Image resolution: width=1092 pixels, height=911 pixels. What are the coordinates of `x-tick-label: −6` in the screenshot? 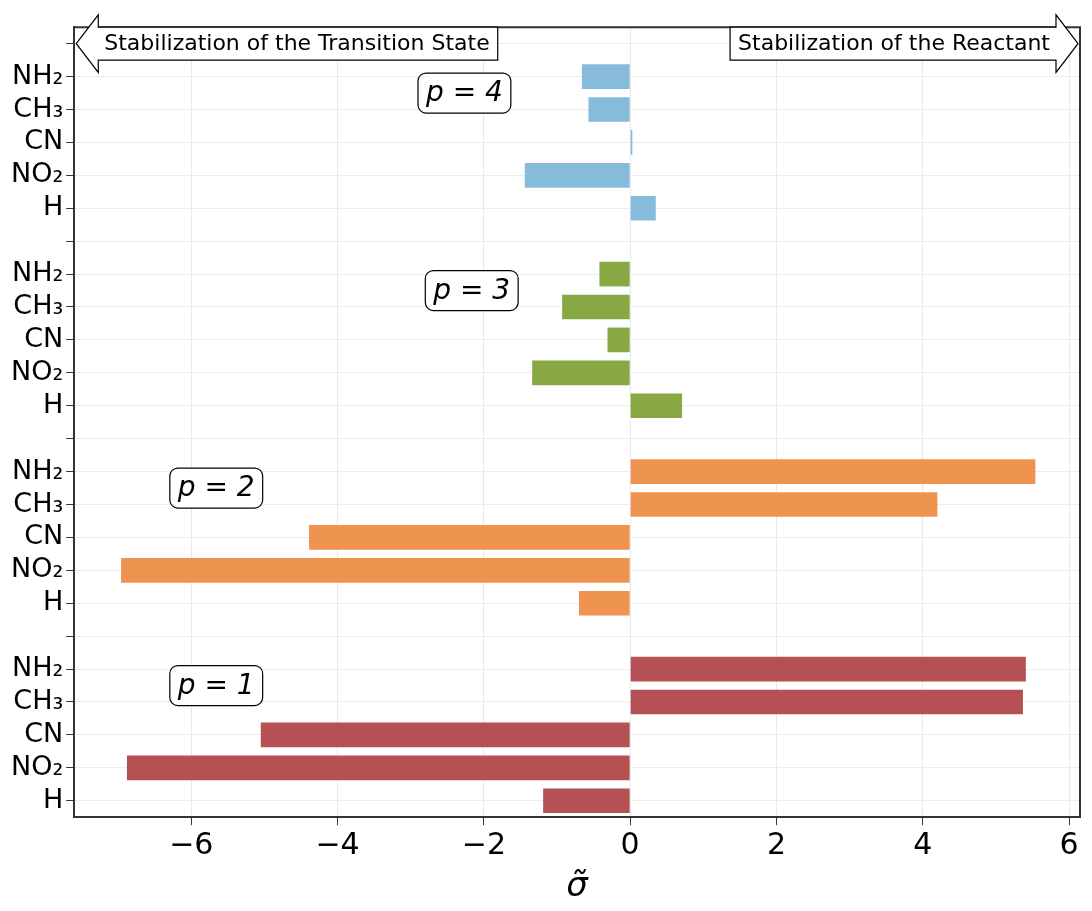 It's located at (191, 843).